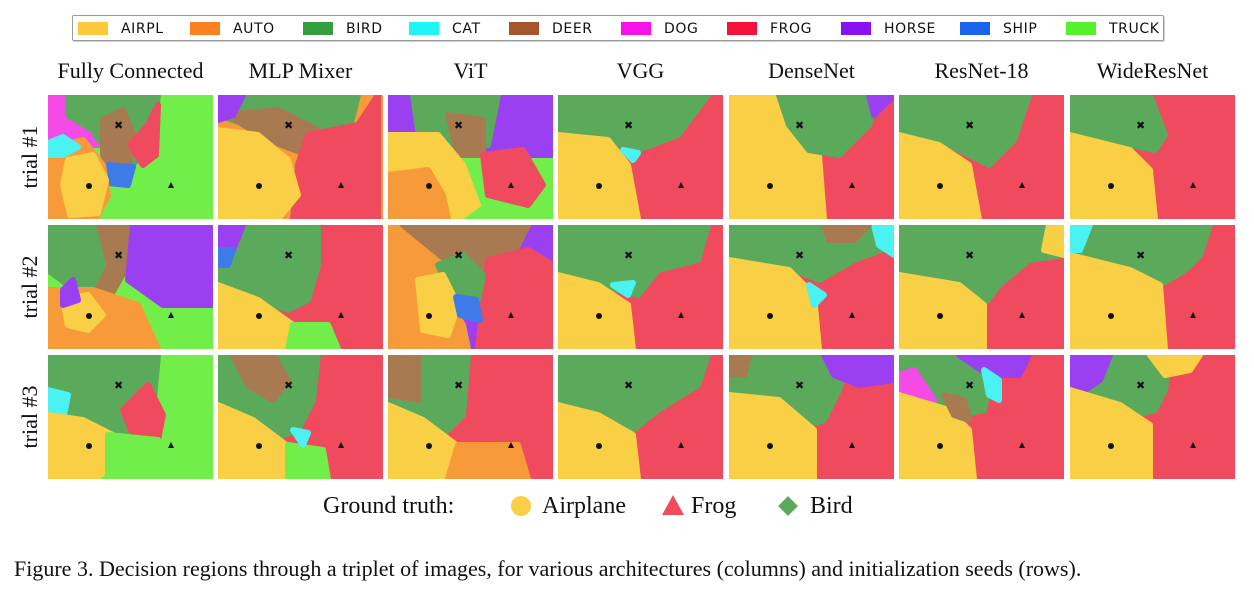 The height and width of the screenshot is (591, 1254). Describe the element at coordinates (1020, 29) in the screenshot. I see `legend-label: SHIP` at that location.